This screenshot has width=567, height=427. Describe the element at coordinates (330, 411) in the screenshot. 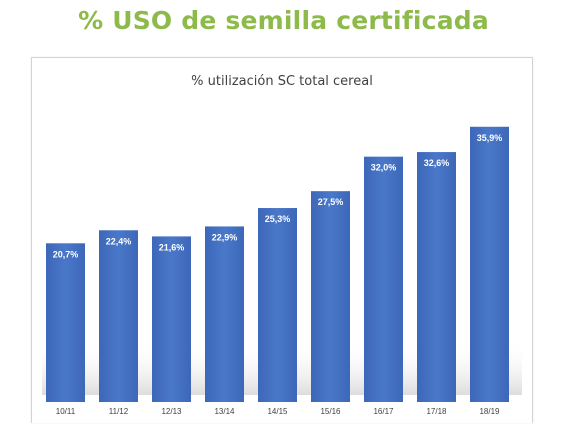

I see `x-tick-label: 15/16` at that location.